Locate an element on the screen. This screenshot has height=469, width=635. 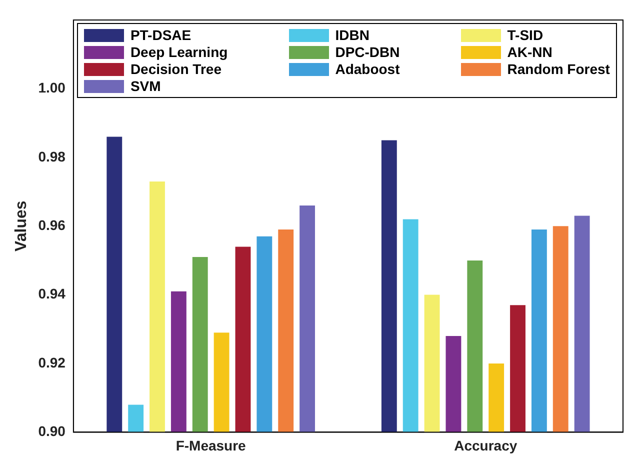
legend-label: AK-NN is located at coordinates (529, 52).